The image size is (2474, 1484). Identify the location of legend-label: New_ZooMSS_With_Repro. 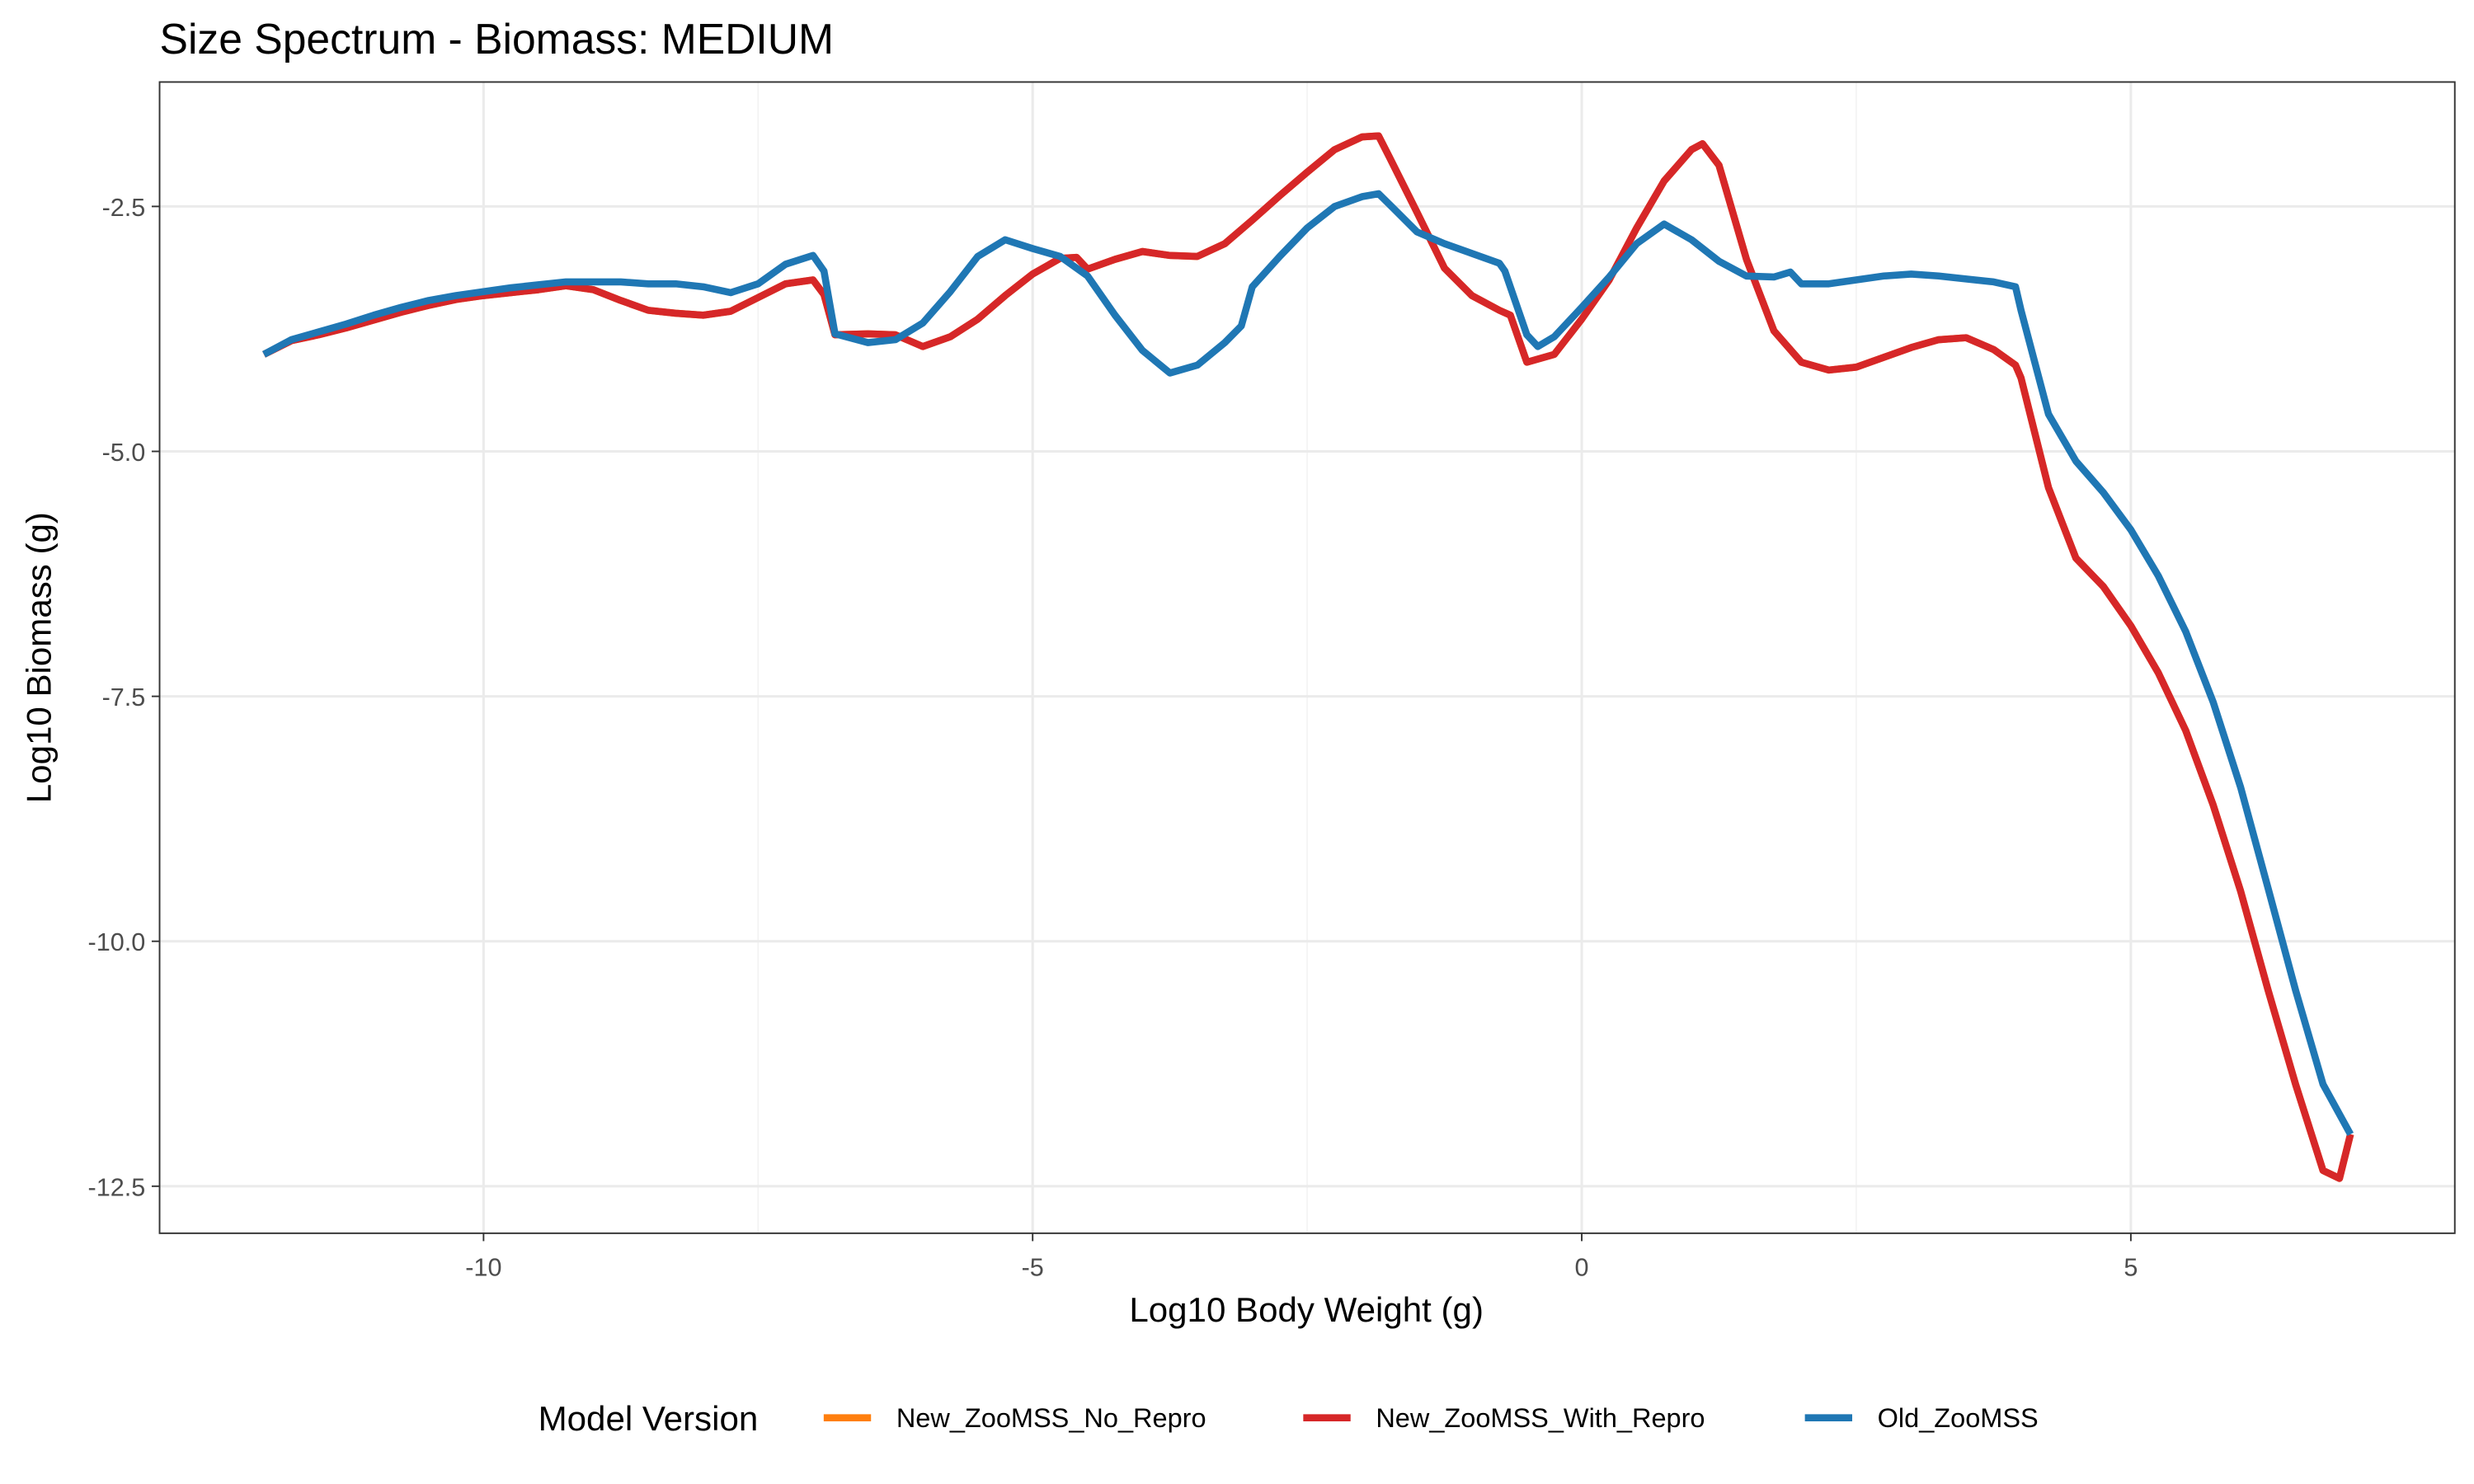
(1540, 1418).